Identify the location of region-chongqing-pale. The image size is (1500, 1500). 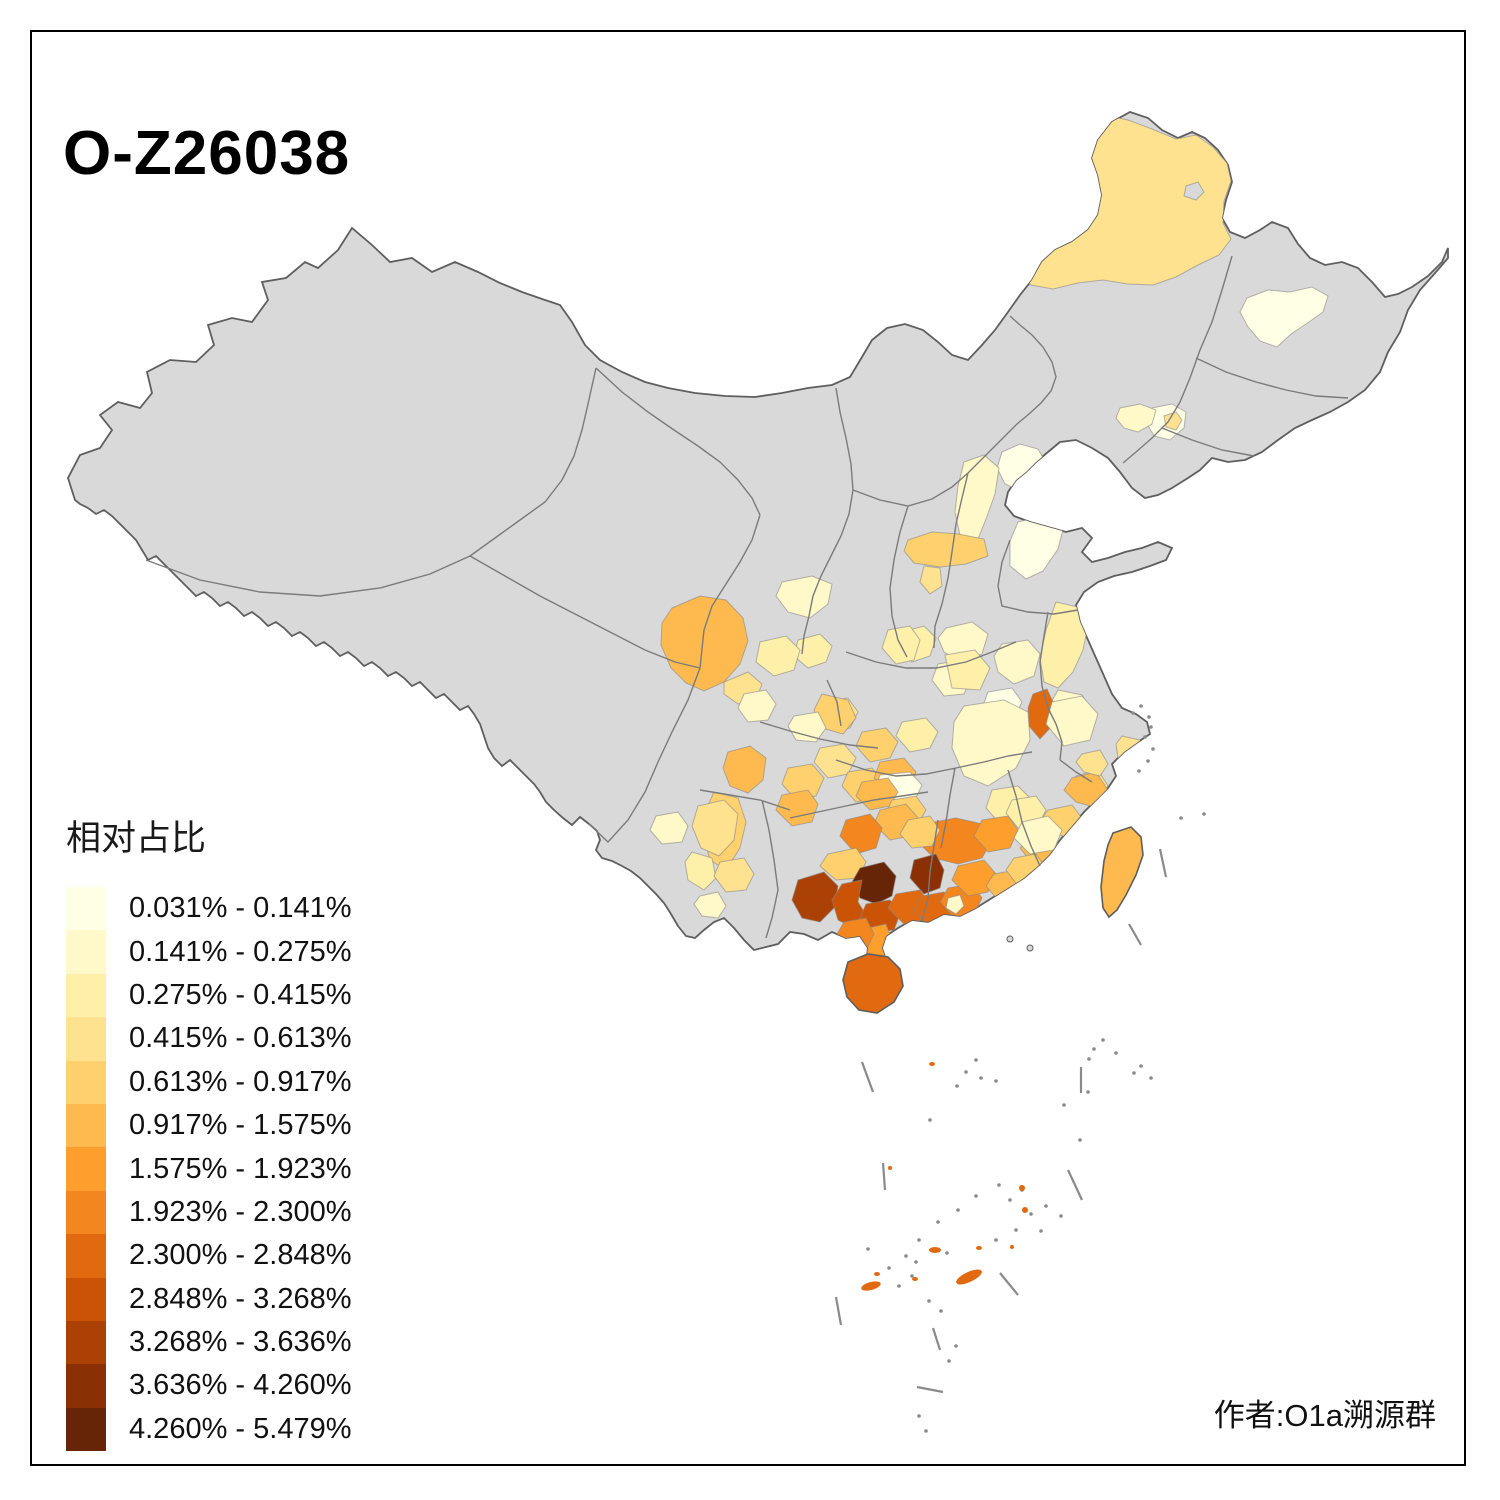
(807, 727).